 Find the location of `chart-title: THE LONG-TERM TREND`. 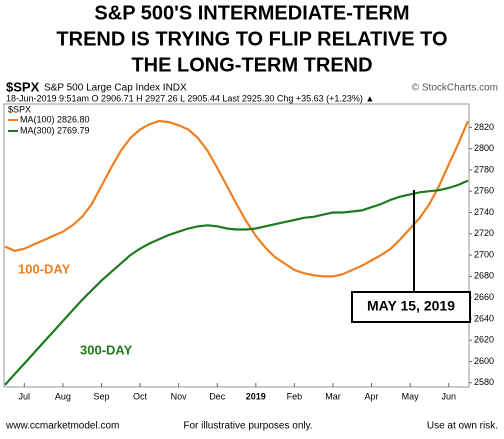

chart-title: THE LONG-TERM TREND is located at coordinates (251, 65).